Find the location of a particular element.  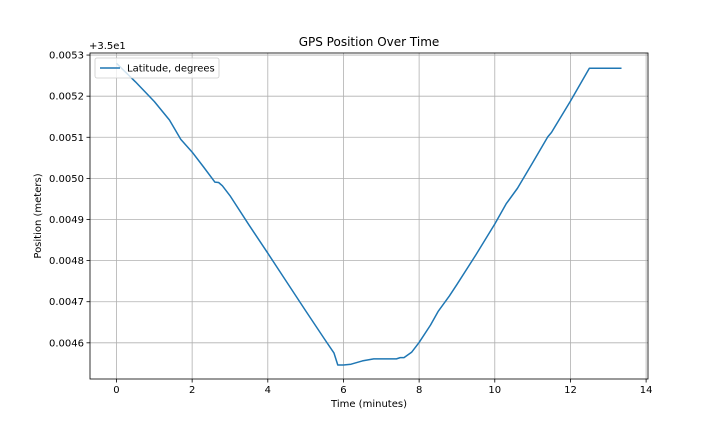

y-tick-label: 0.0047 is located at coordinates (66, 302).